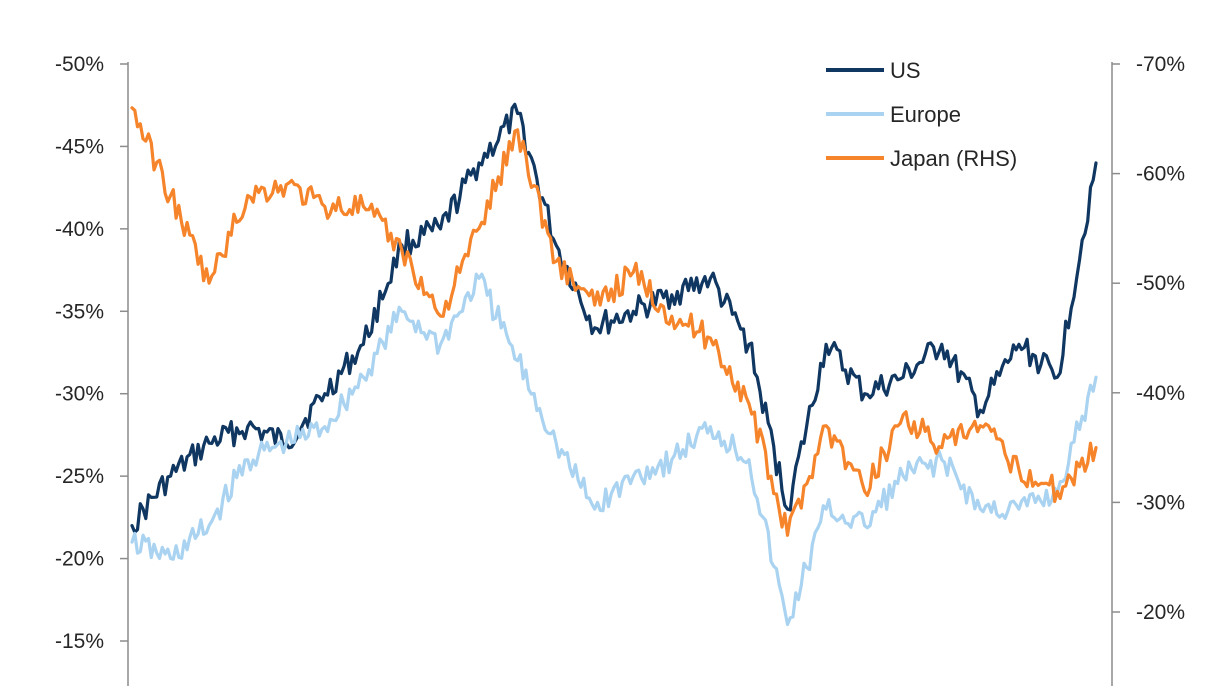 The image size is (1226, 690). What do you see at coordinates (79, 476) in the screenshot?
I see `left-tick-label: -25%` at bounding box center [79, 476].